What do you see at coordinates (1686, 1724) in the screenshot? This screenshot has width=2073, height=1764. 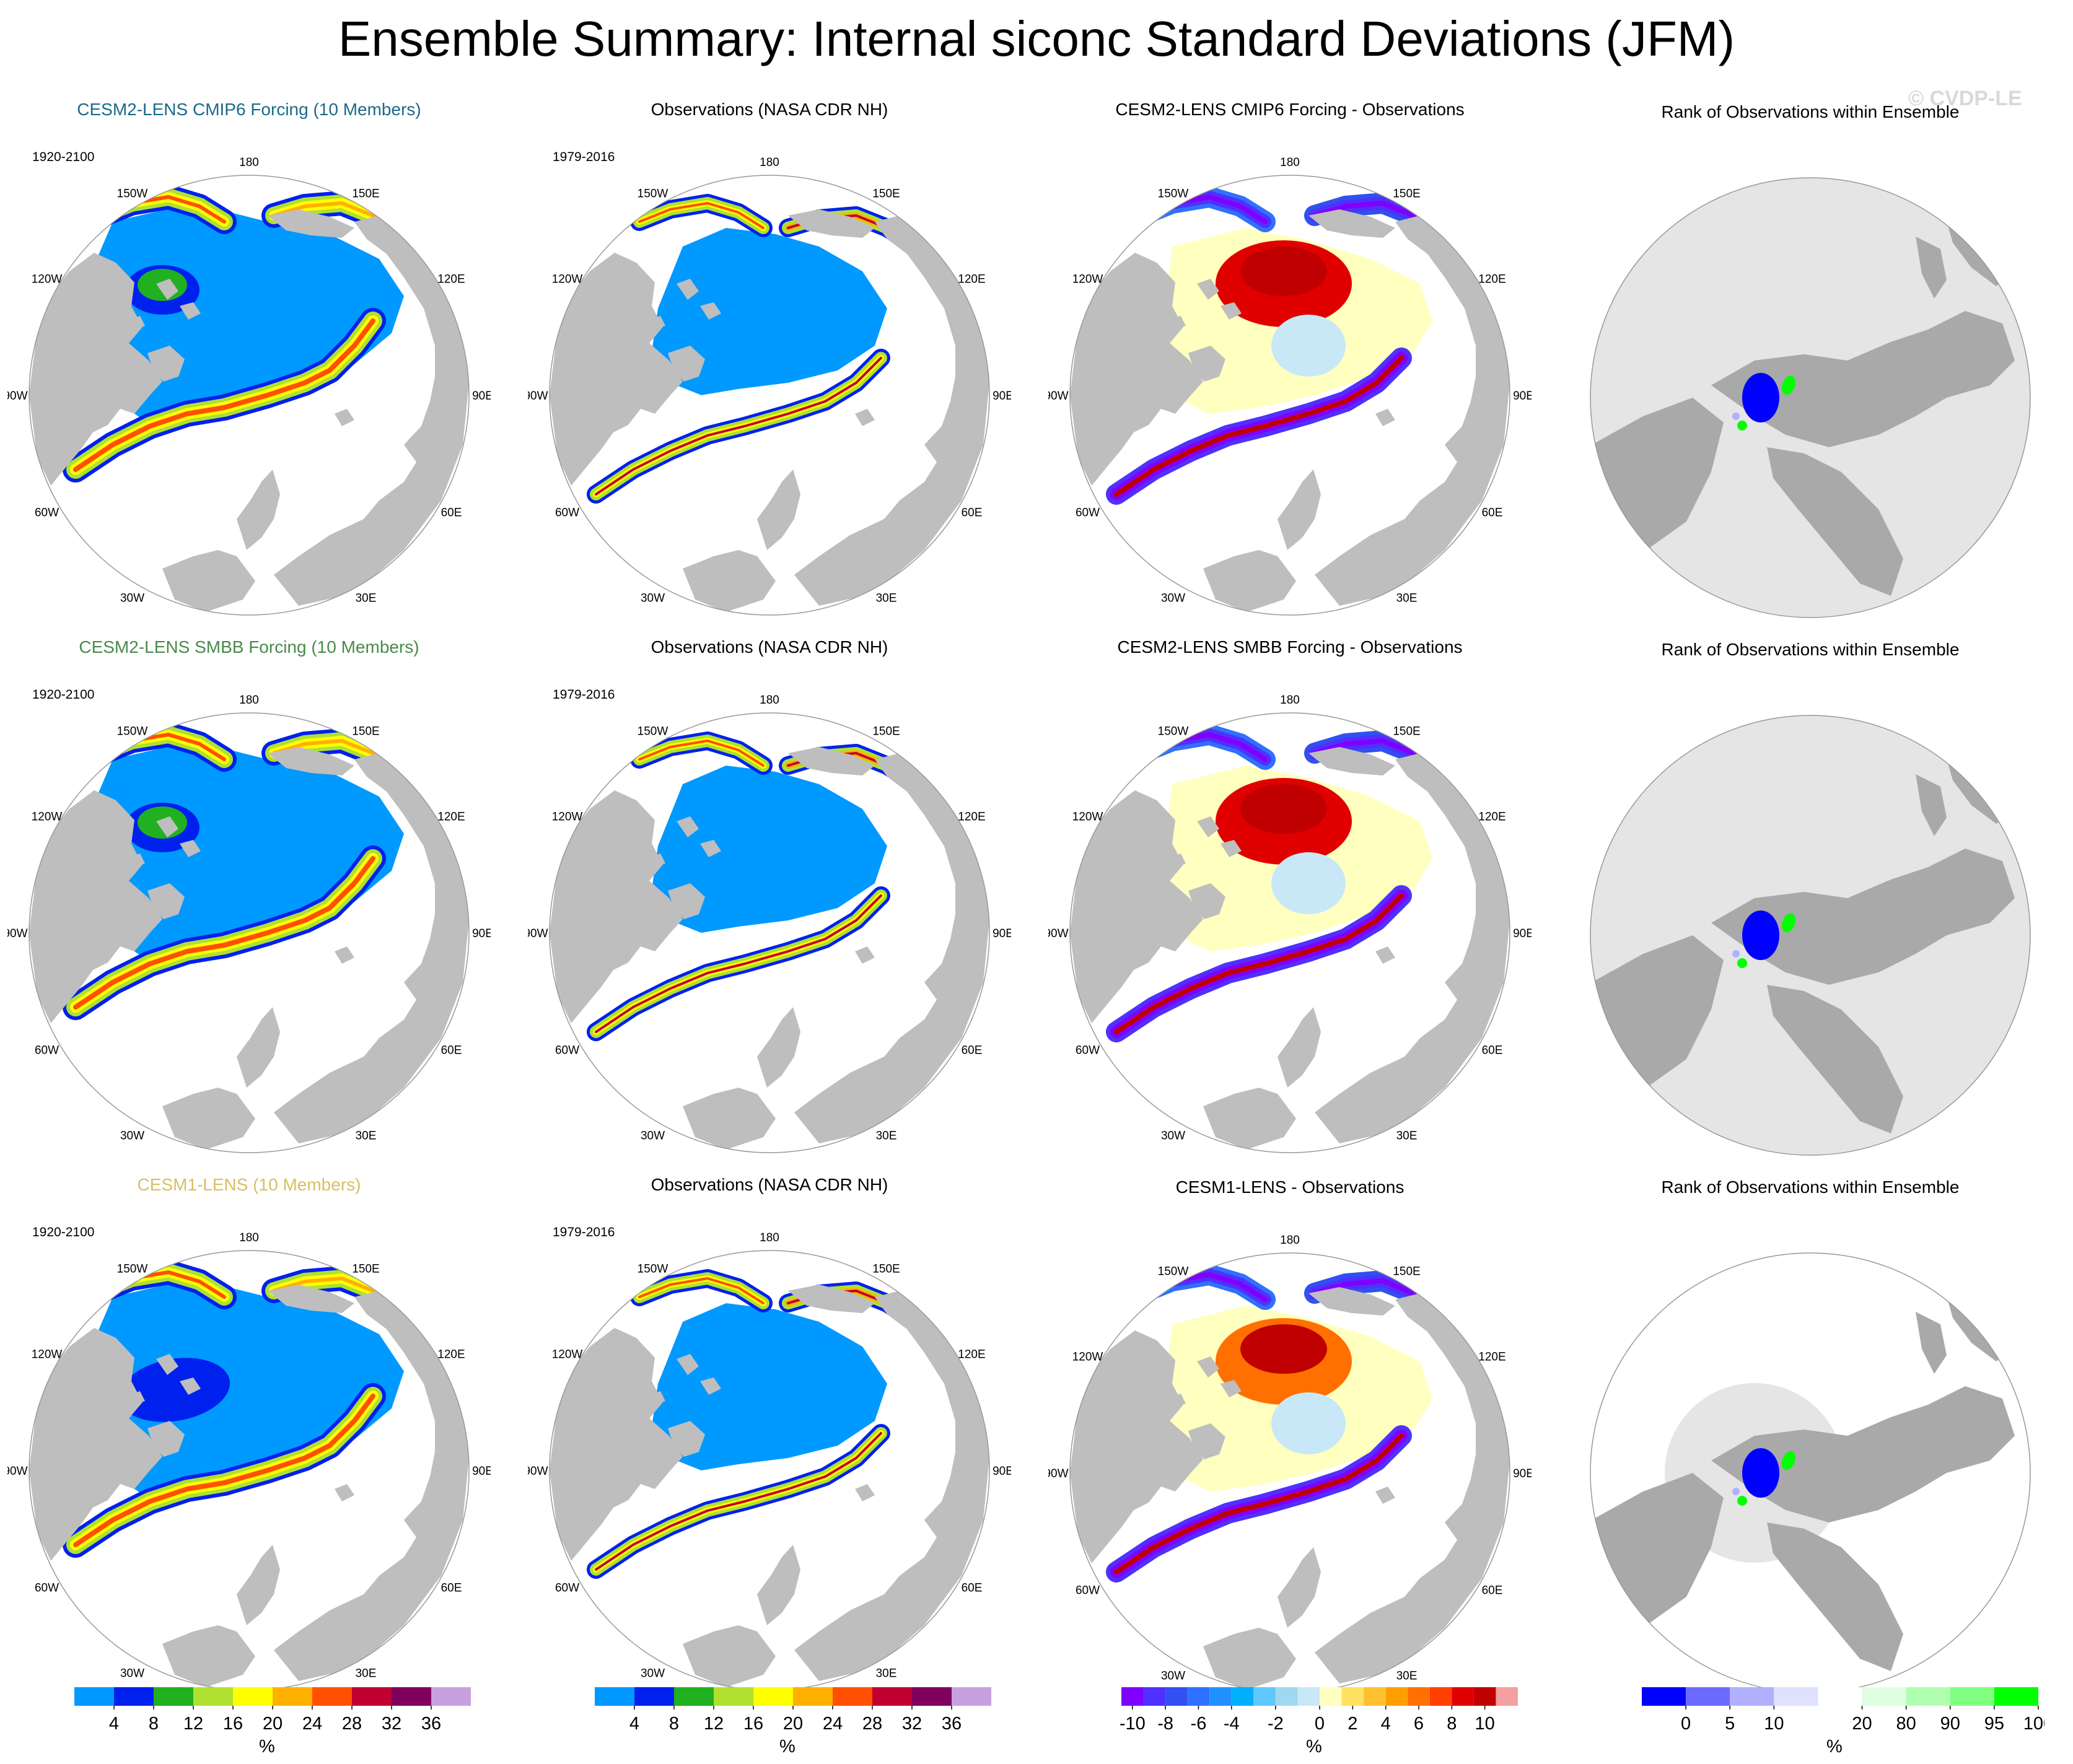 I see `colorbar-tick-label: 0` at bounding box center [1686, 1724].